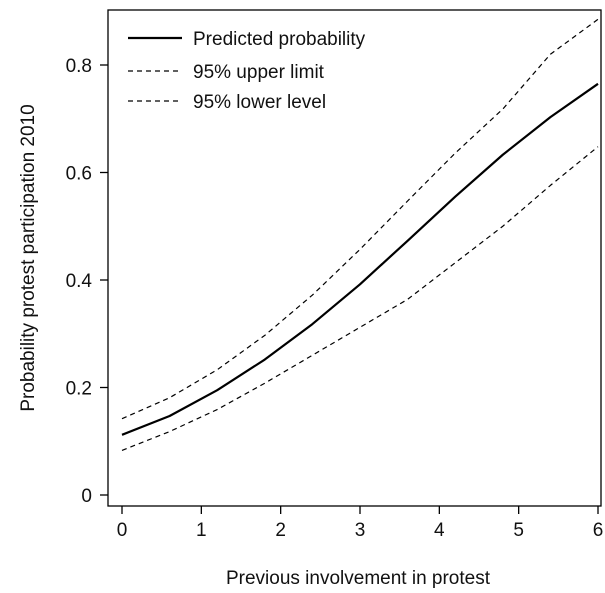 The width and height of the screenshot is (605, 593). Describe the element at coordinates (598, 530) in the screenshot. I see `x-tick-label: 6` at that location.